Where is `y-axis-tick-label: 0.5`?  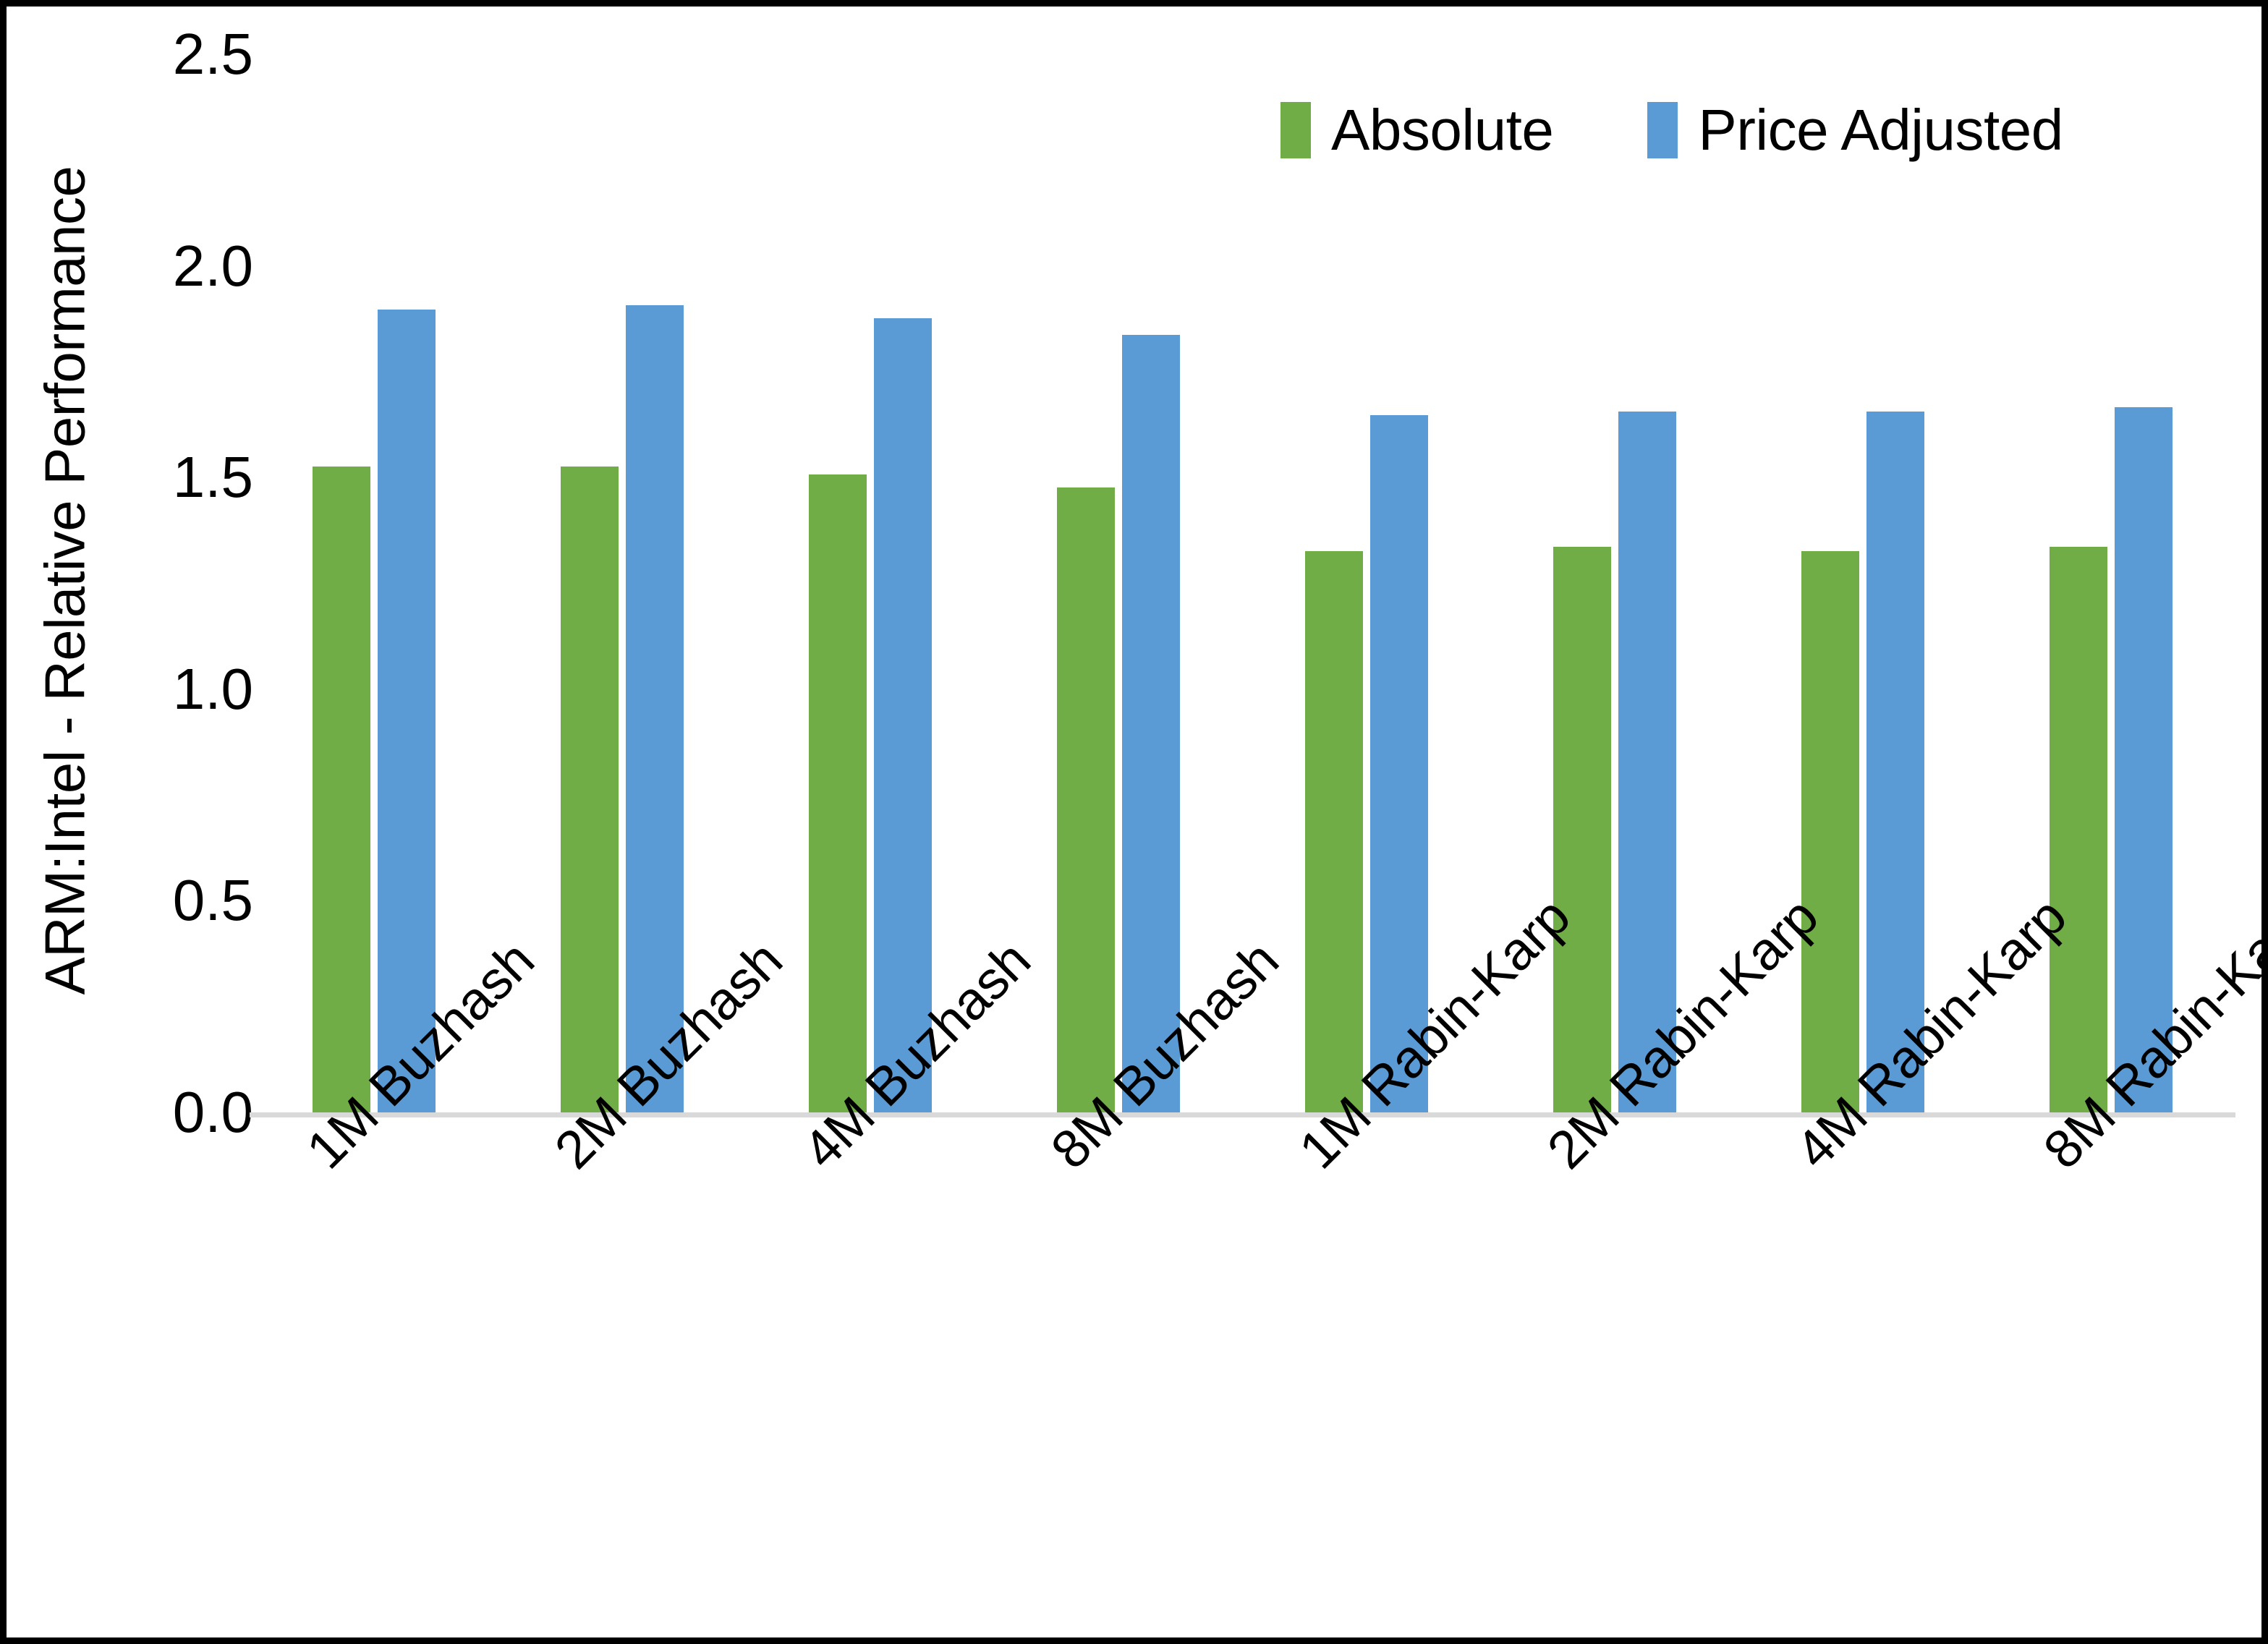 y-axis-tick-label: 0.5 is located at coordinates (212, 900).